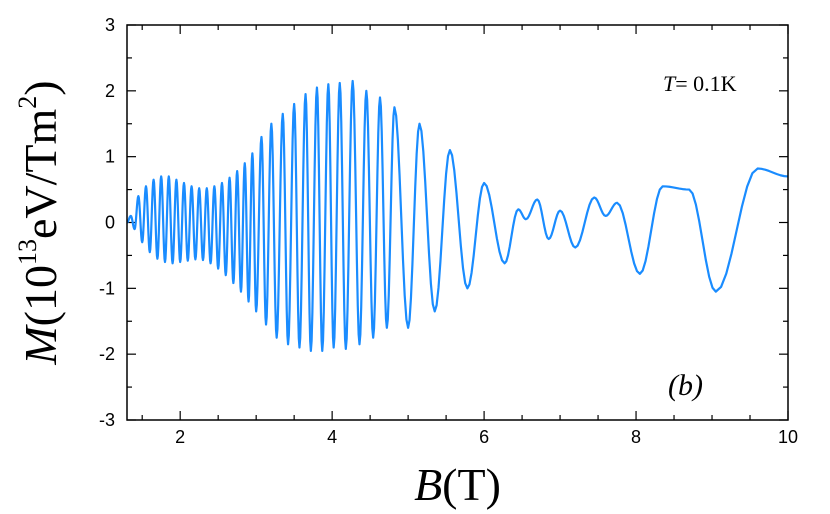 This screenshot has width=830, height=514. Describe the element at coordinates (27, 252) in the screenshot. I see `y-axis-exponent: 13` at that location.